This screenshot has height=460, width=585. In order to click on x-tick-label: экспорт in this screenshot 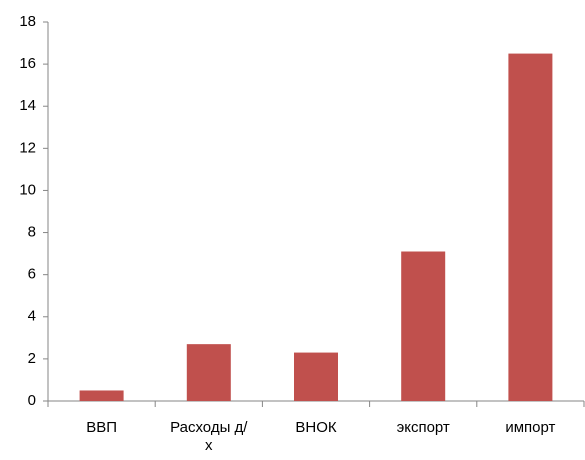, I will do `click(423, 427)`.